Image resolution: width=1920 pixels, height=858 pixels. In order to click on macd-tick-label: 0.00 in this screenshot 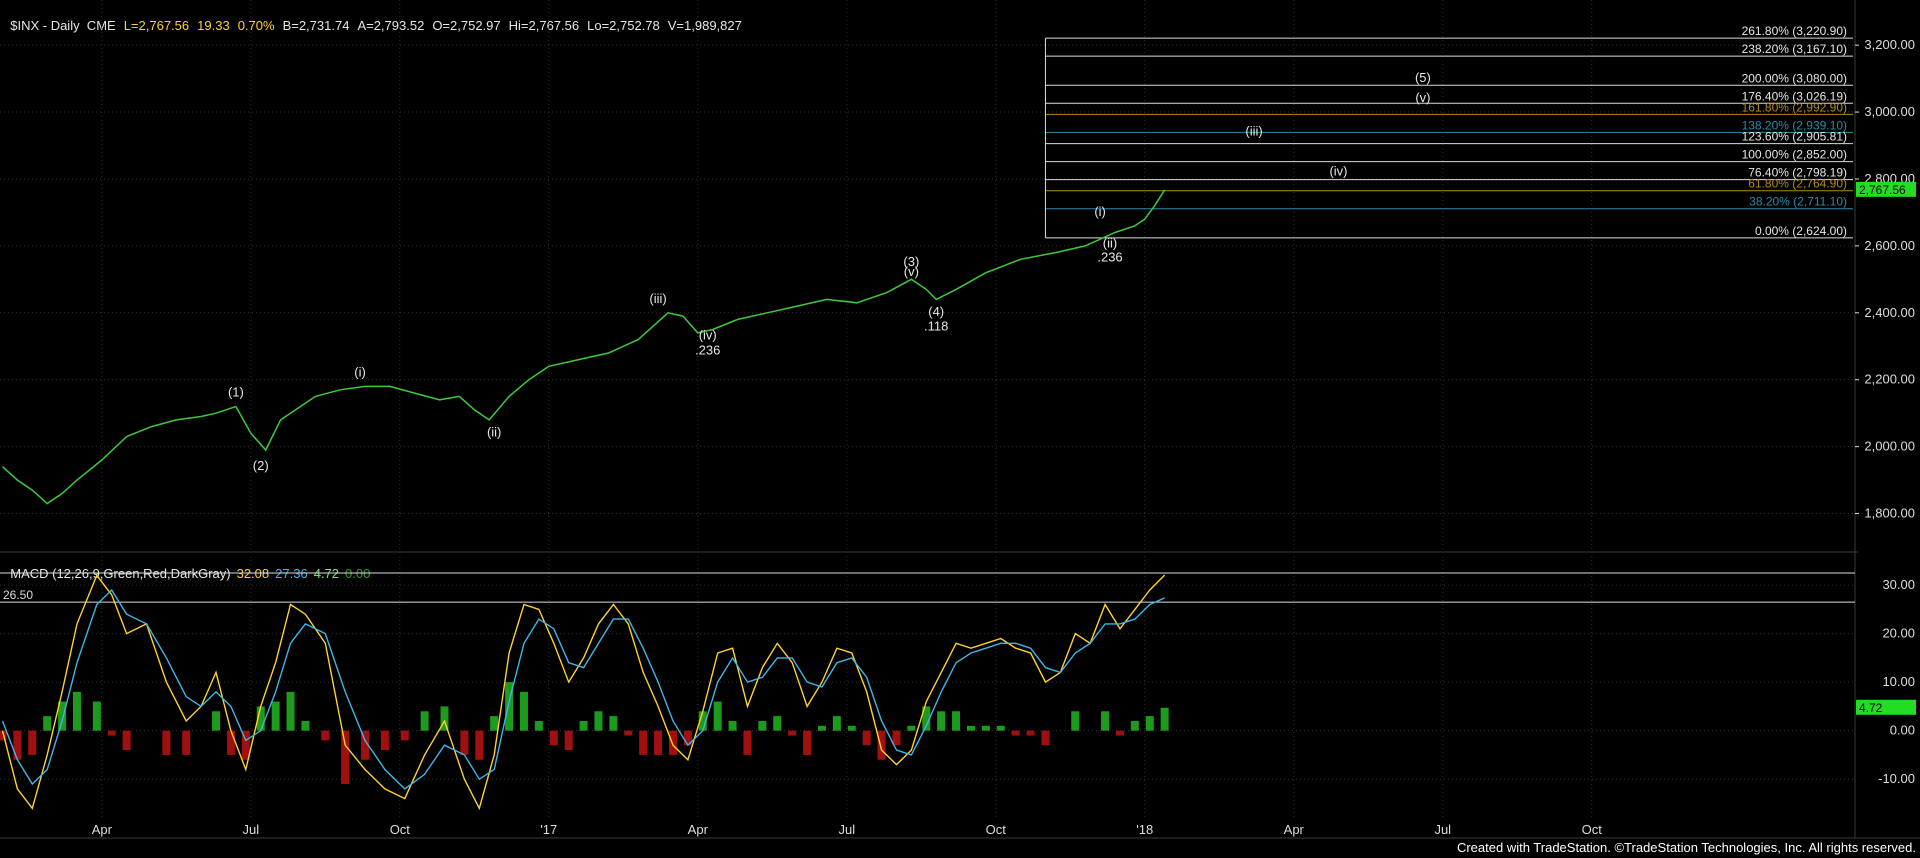, I will do `click(1902, 730)`.